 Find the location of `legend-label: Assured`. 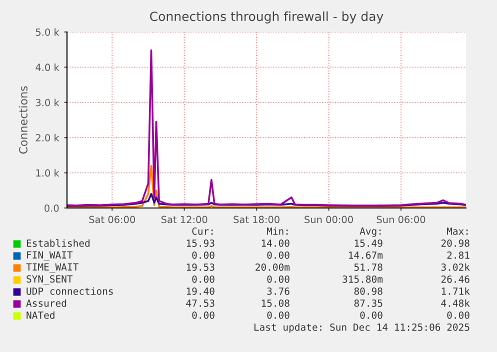

legend-label: Assured is located at coordinates (46, 303).